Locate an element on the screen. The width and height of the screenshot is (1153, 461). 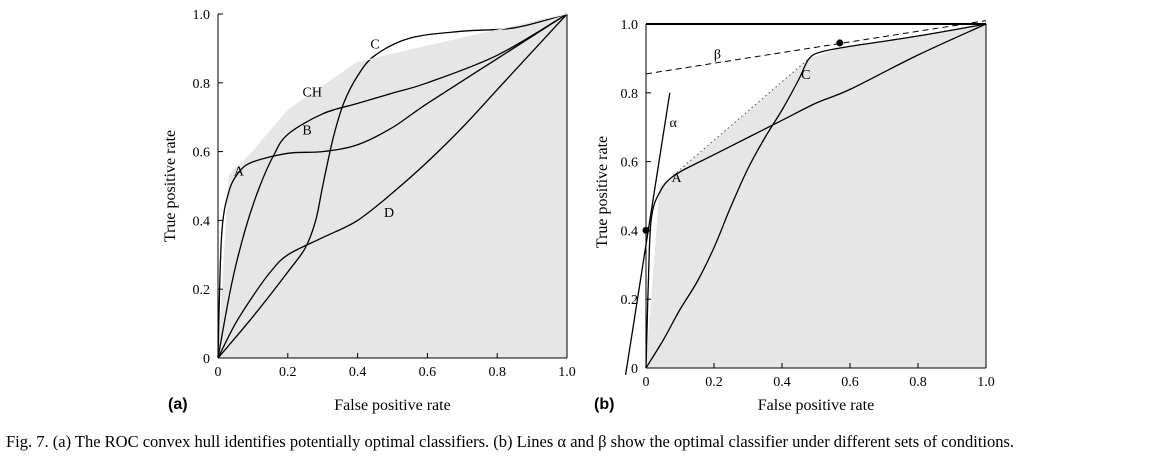
panel-b-y-tick-label: 0.8 is located at coordinates (630, 94).